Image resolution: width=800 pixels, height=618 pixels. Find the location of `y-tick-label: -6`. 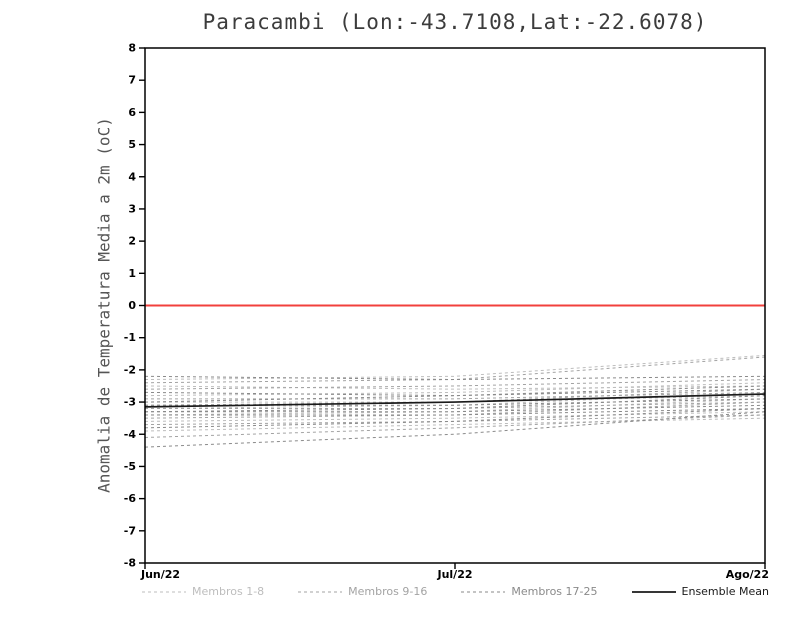

y-tick-label: -6 is located at coordinates (130, 498).